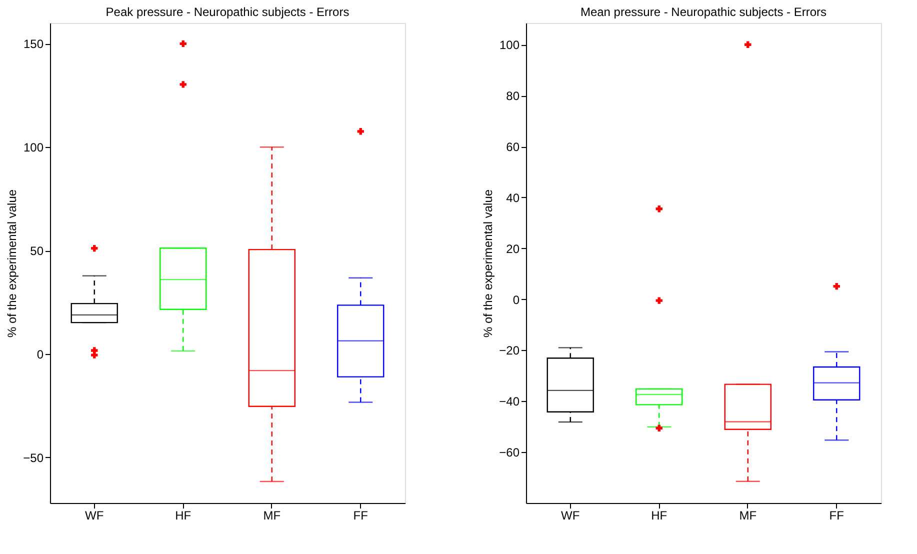  Describe the element at coordinates (513, 197) in the screenshot. I see `y-tick-label: 40` at that location.